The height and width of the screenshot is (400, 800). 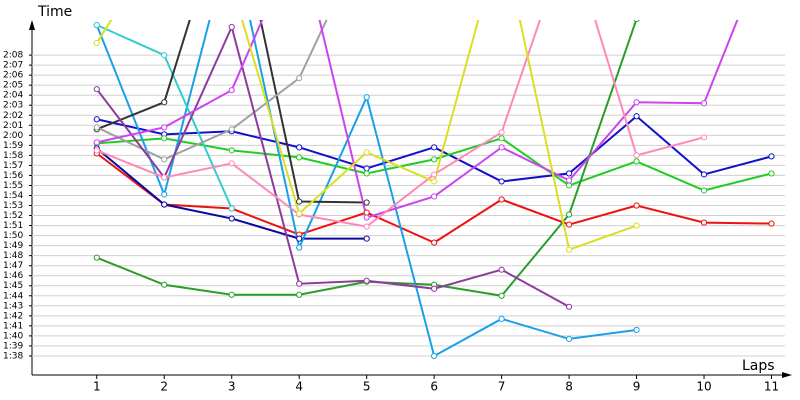 I want to click on y-tick-label: 1:59, so click(x=13, y=146).